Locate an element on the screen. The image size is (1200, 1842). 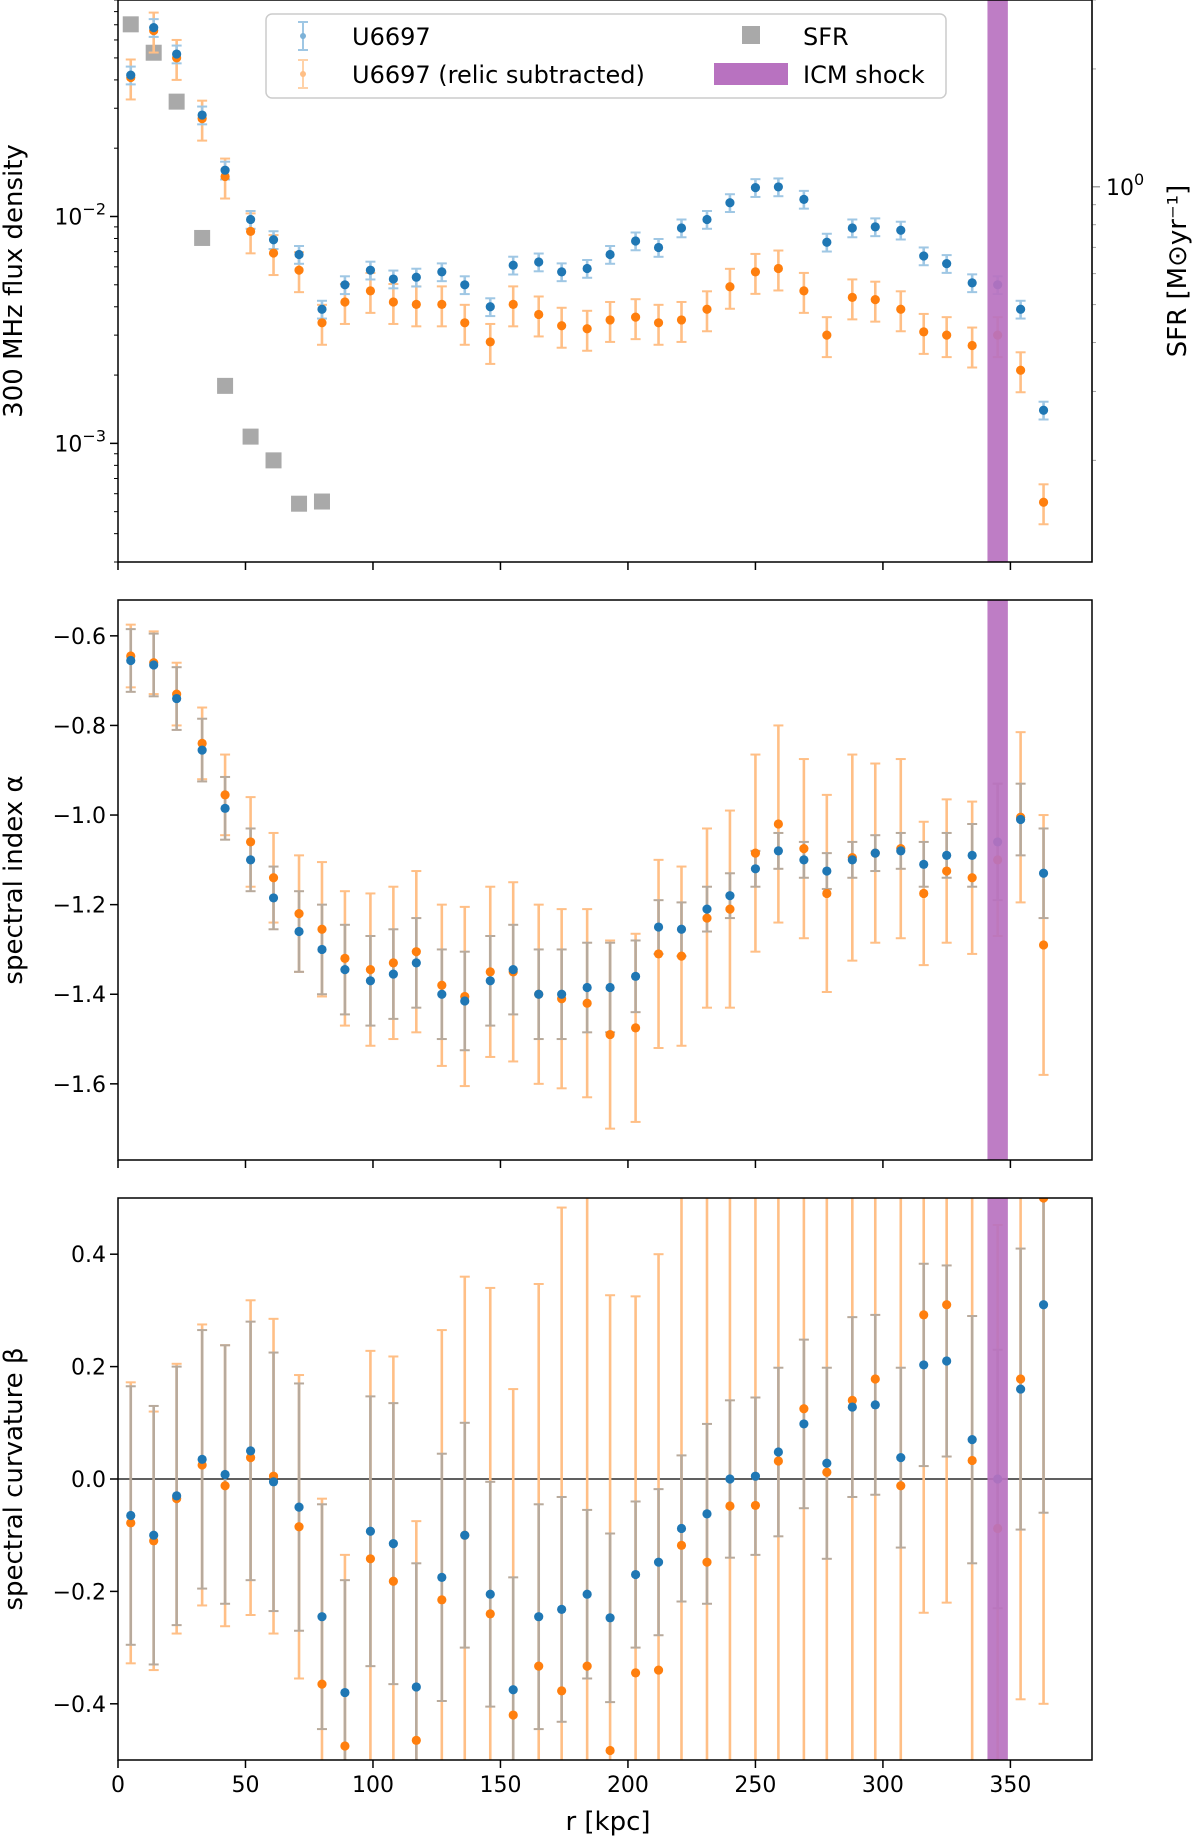
y-tick-label: −0.4 is located at coordinates (79, 1705).